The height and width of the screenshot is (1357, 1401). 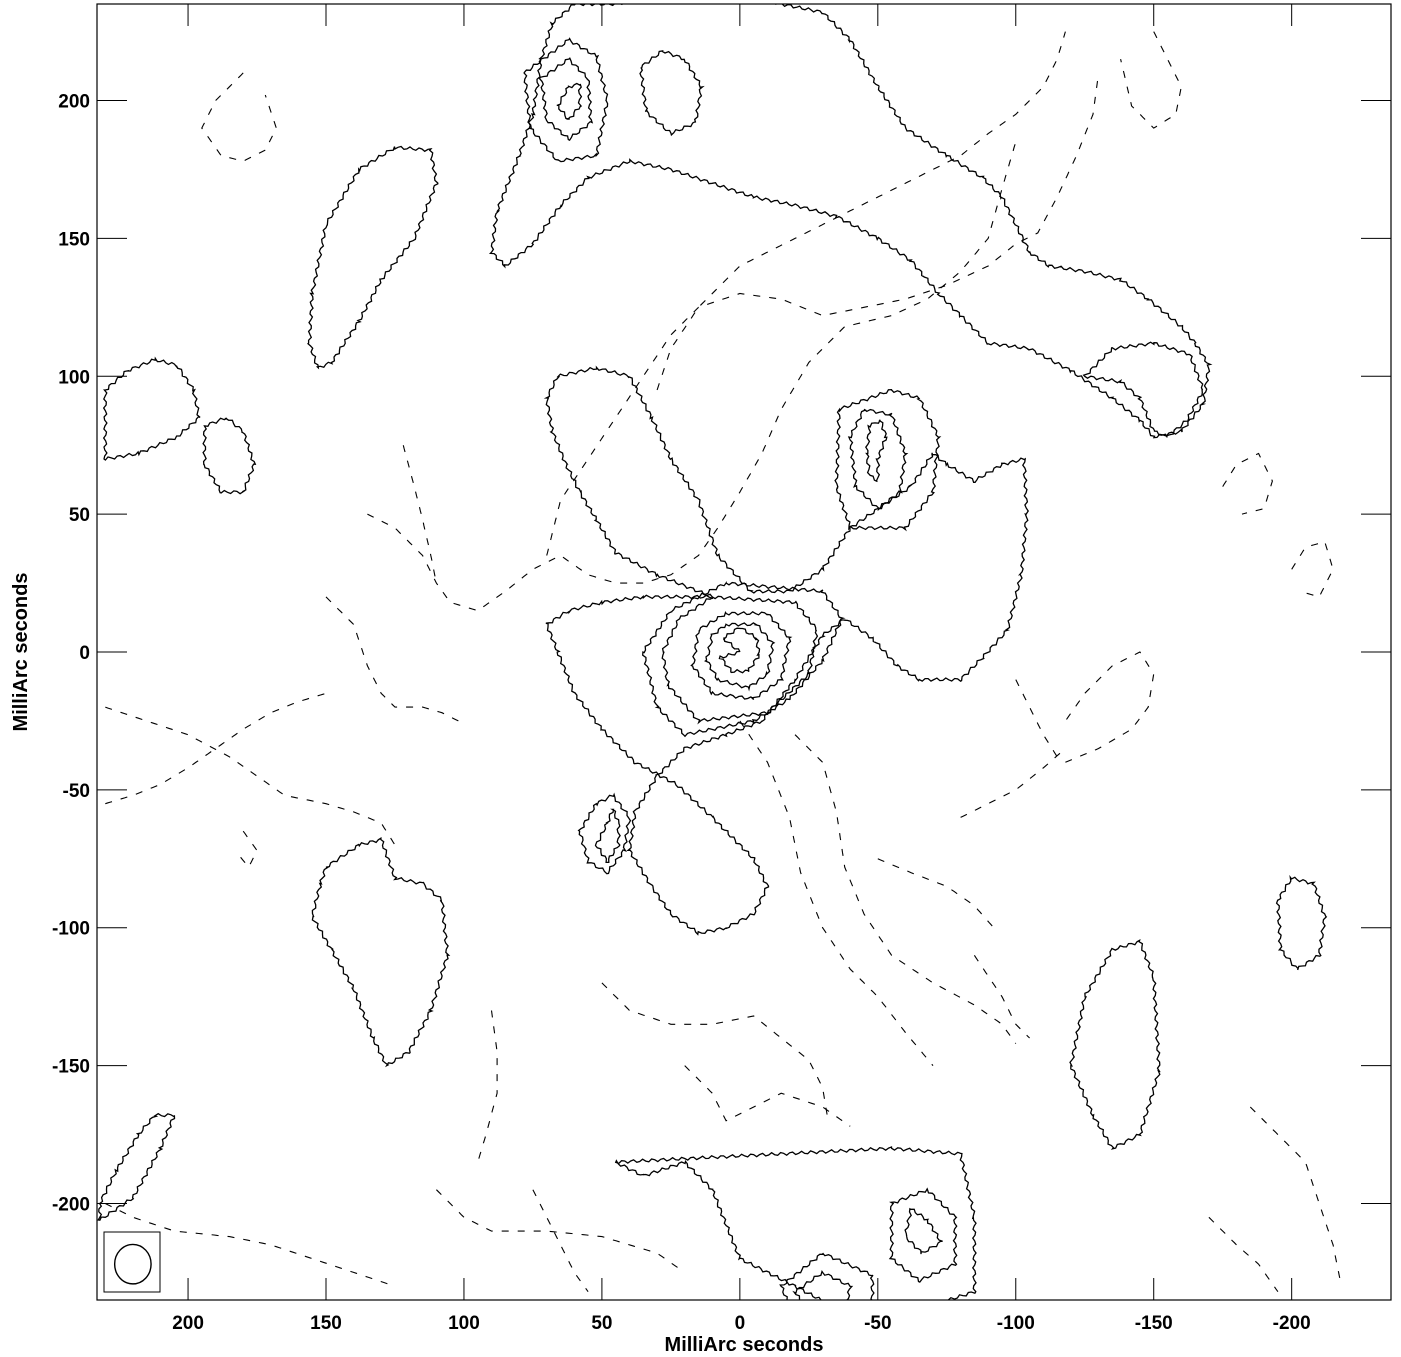 I want to click on y-tick-label: 100, so click(x=74, y=377).